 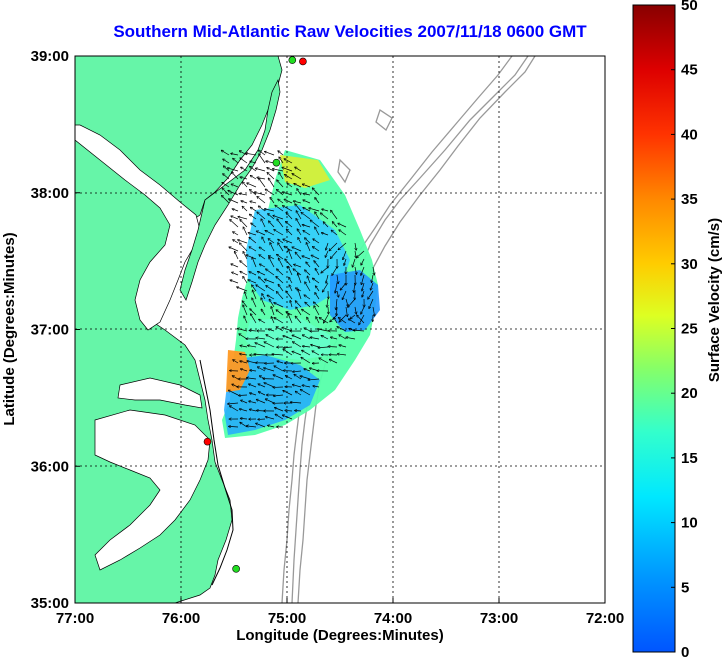 I want to click on colorbar-tick-label: 45, so click(x=689, y=70).